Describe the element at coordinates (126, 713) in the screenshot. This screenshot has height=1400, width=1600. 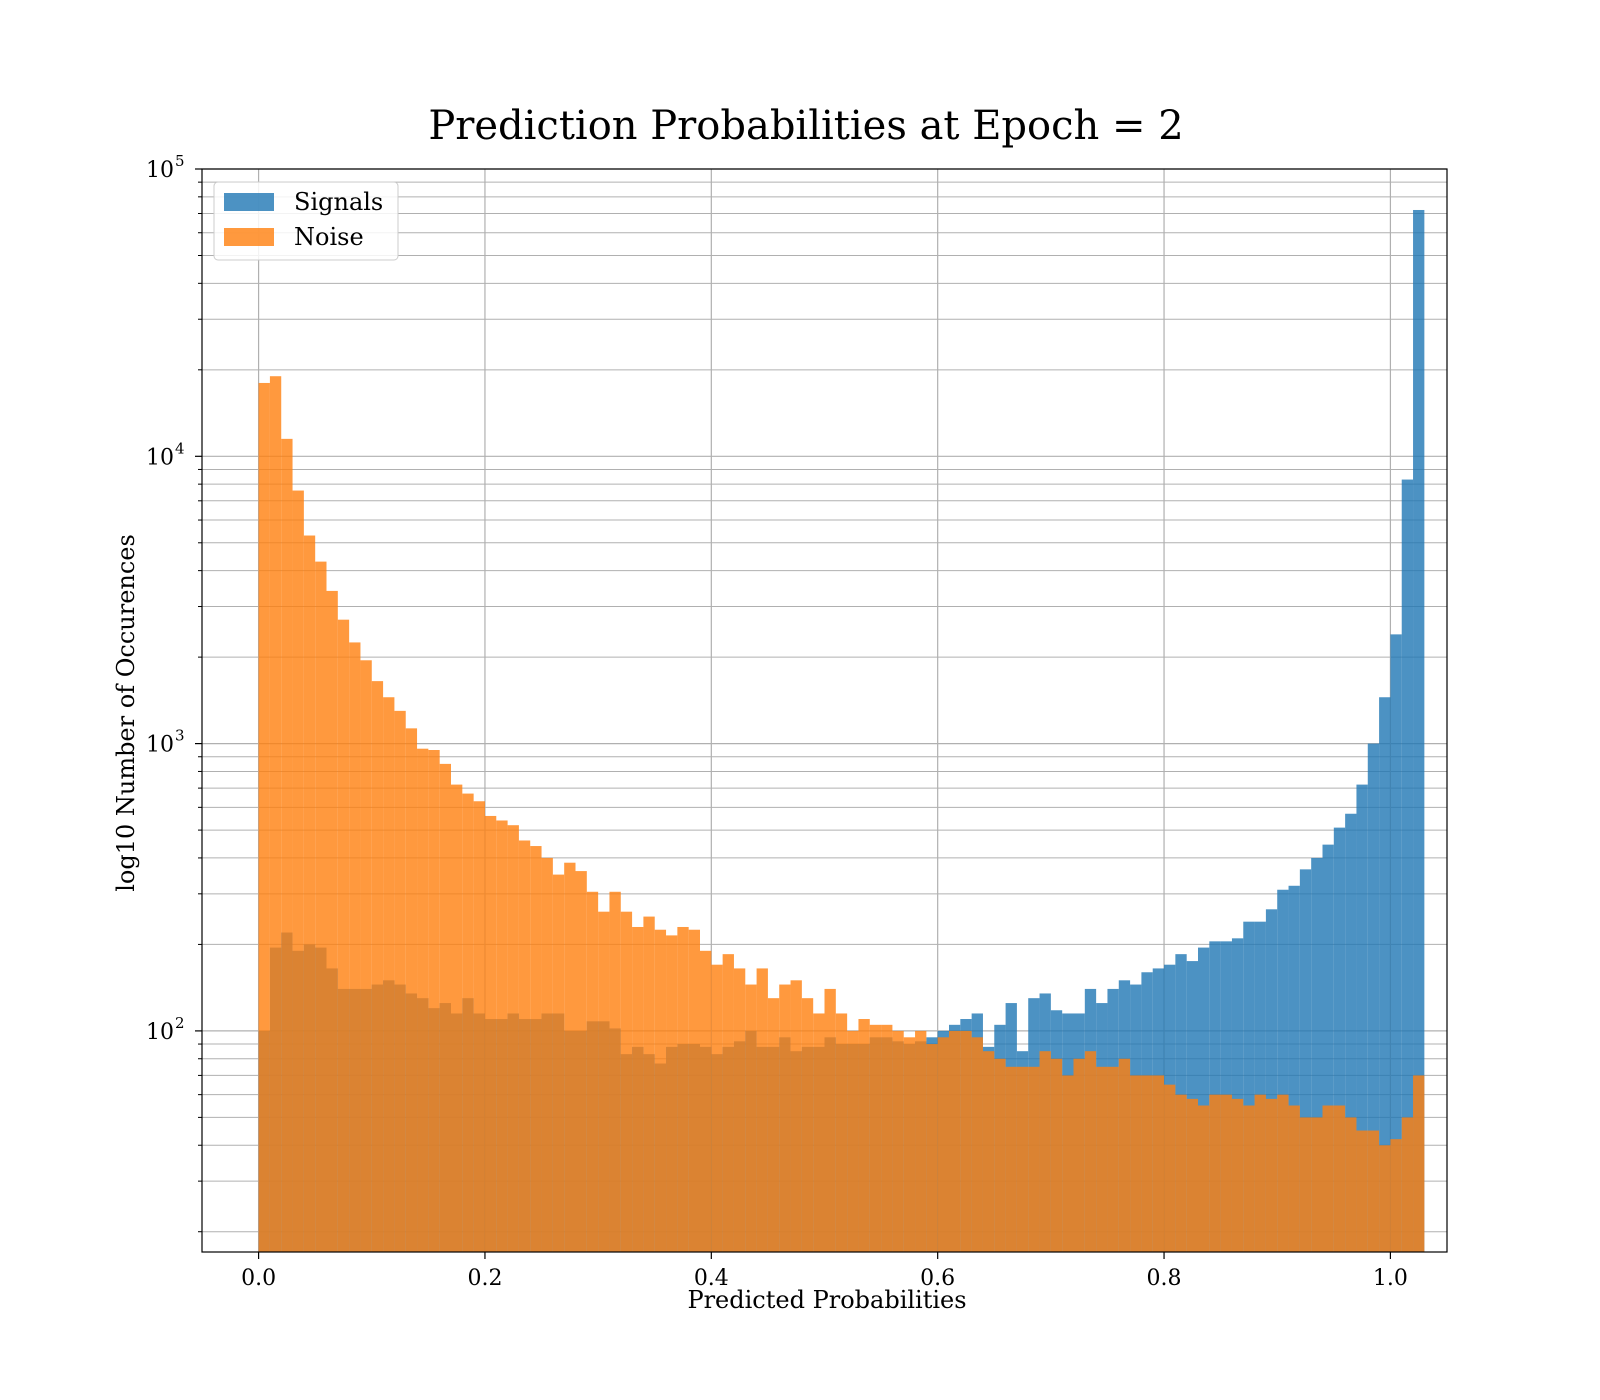
I see `y-axis-label: log10 Number of Occurences` at that location.